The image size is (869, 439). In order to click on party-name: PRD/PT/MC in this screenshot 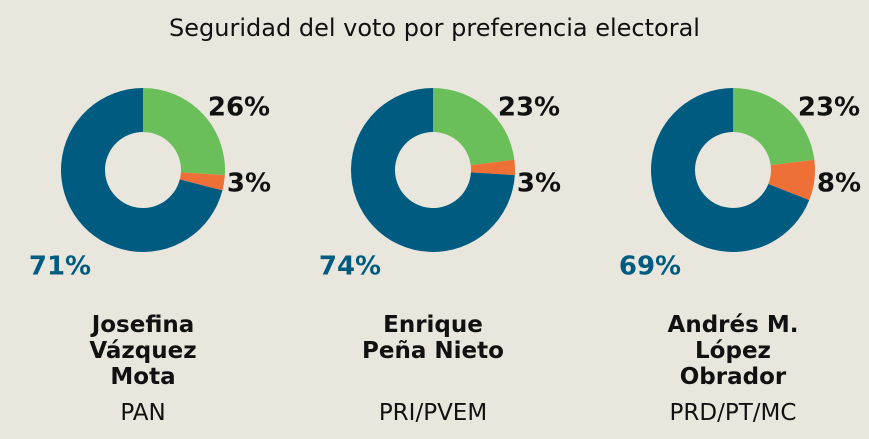, I will do `click(733, 413)`.